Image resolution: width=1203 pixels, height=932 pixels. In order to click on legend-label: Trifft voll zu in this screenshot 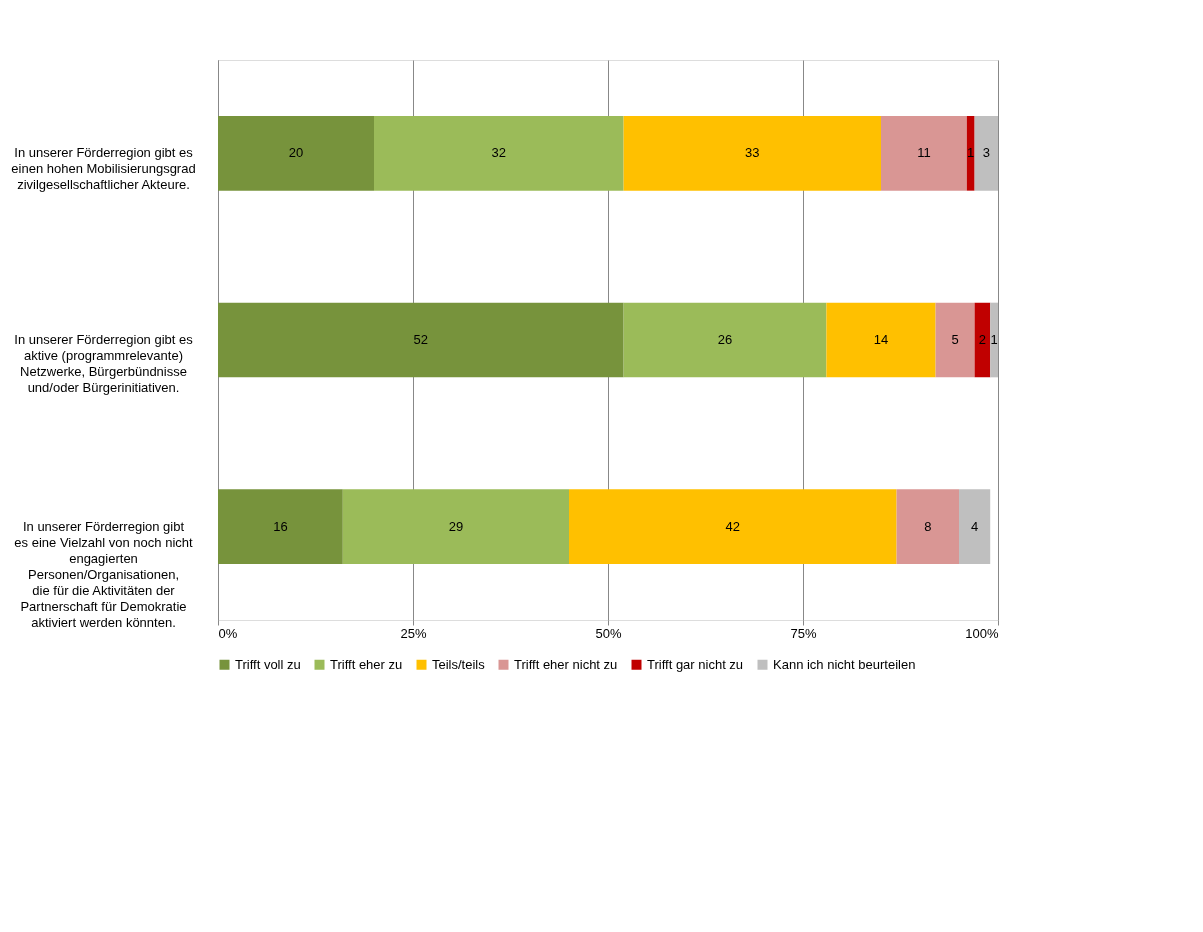, I will do `click(268, 664)`.